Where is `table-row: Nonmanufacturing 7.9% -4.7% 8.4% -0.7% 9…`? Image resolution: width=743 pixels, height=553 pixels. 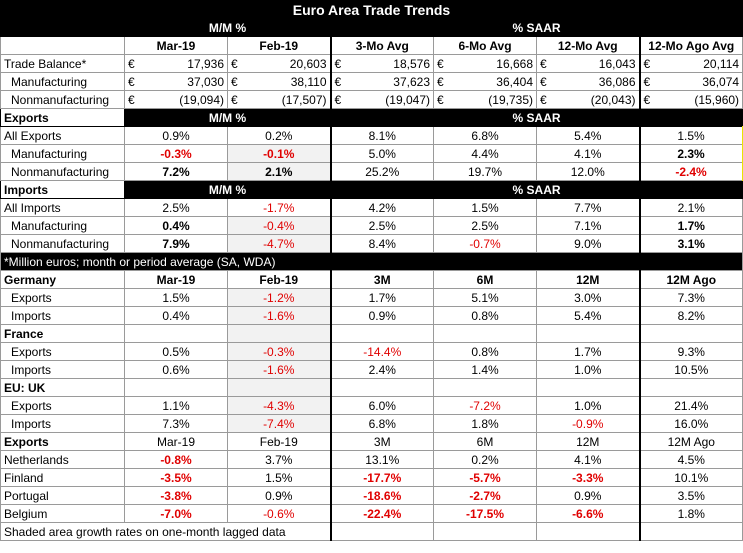 table-row: Nonmanufacturing 7.9% -4.7% 8.4% -0.7% 9… is located at coordinates (371, 243).